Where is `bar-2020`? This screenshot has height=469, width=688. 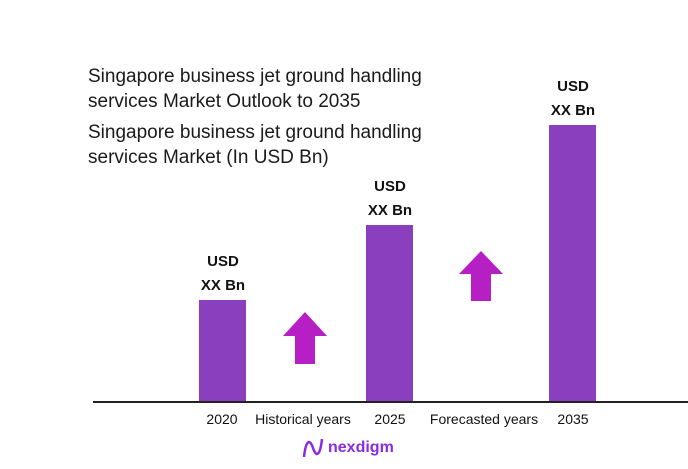
bar-2020 is located at coordinates (222, 351).